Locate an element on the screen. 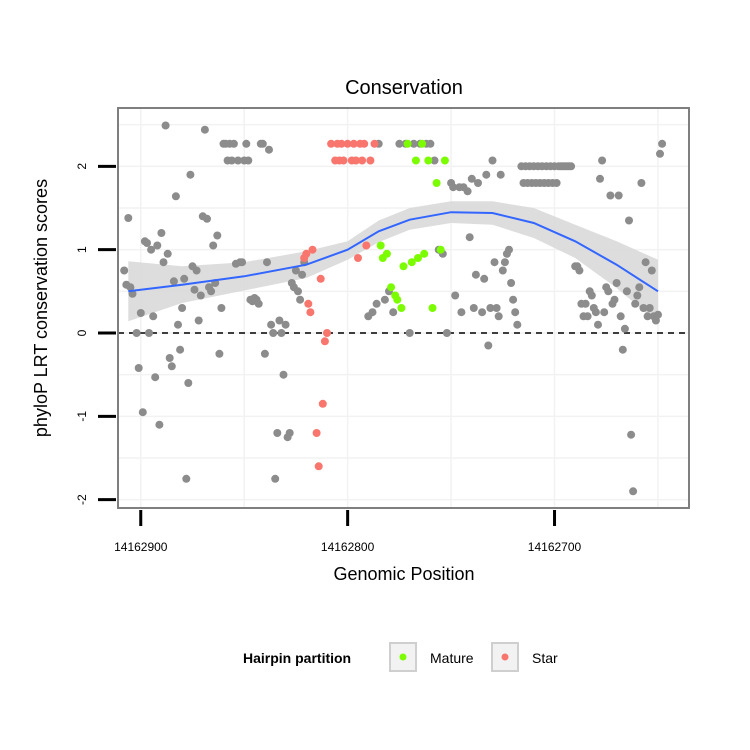 Image resolution: width=750 pixels, height=750 pixels. legend-title: Hairpin partition is located at coordinates (297, 658).